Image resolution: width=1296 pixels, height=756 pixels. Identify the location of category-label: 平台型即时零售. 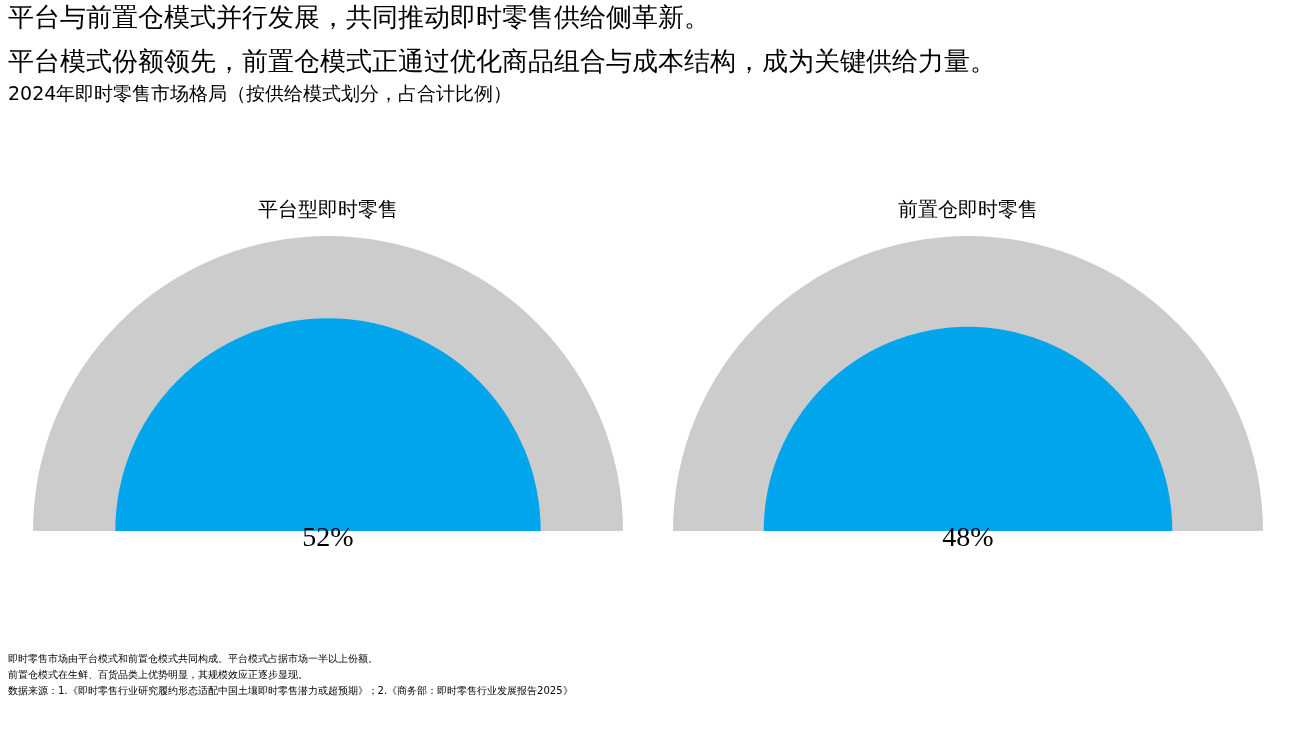
(328, 209).